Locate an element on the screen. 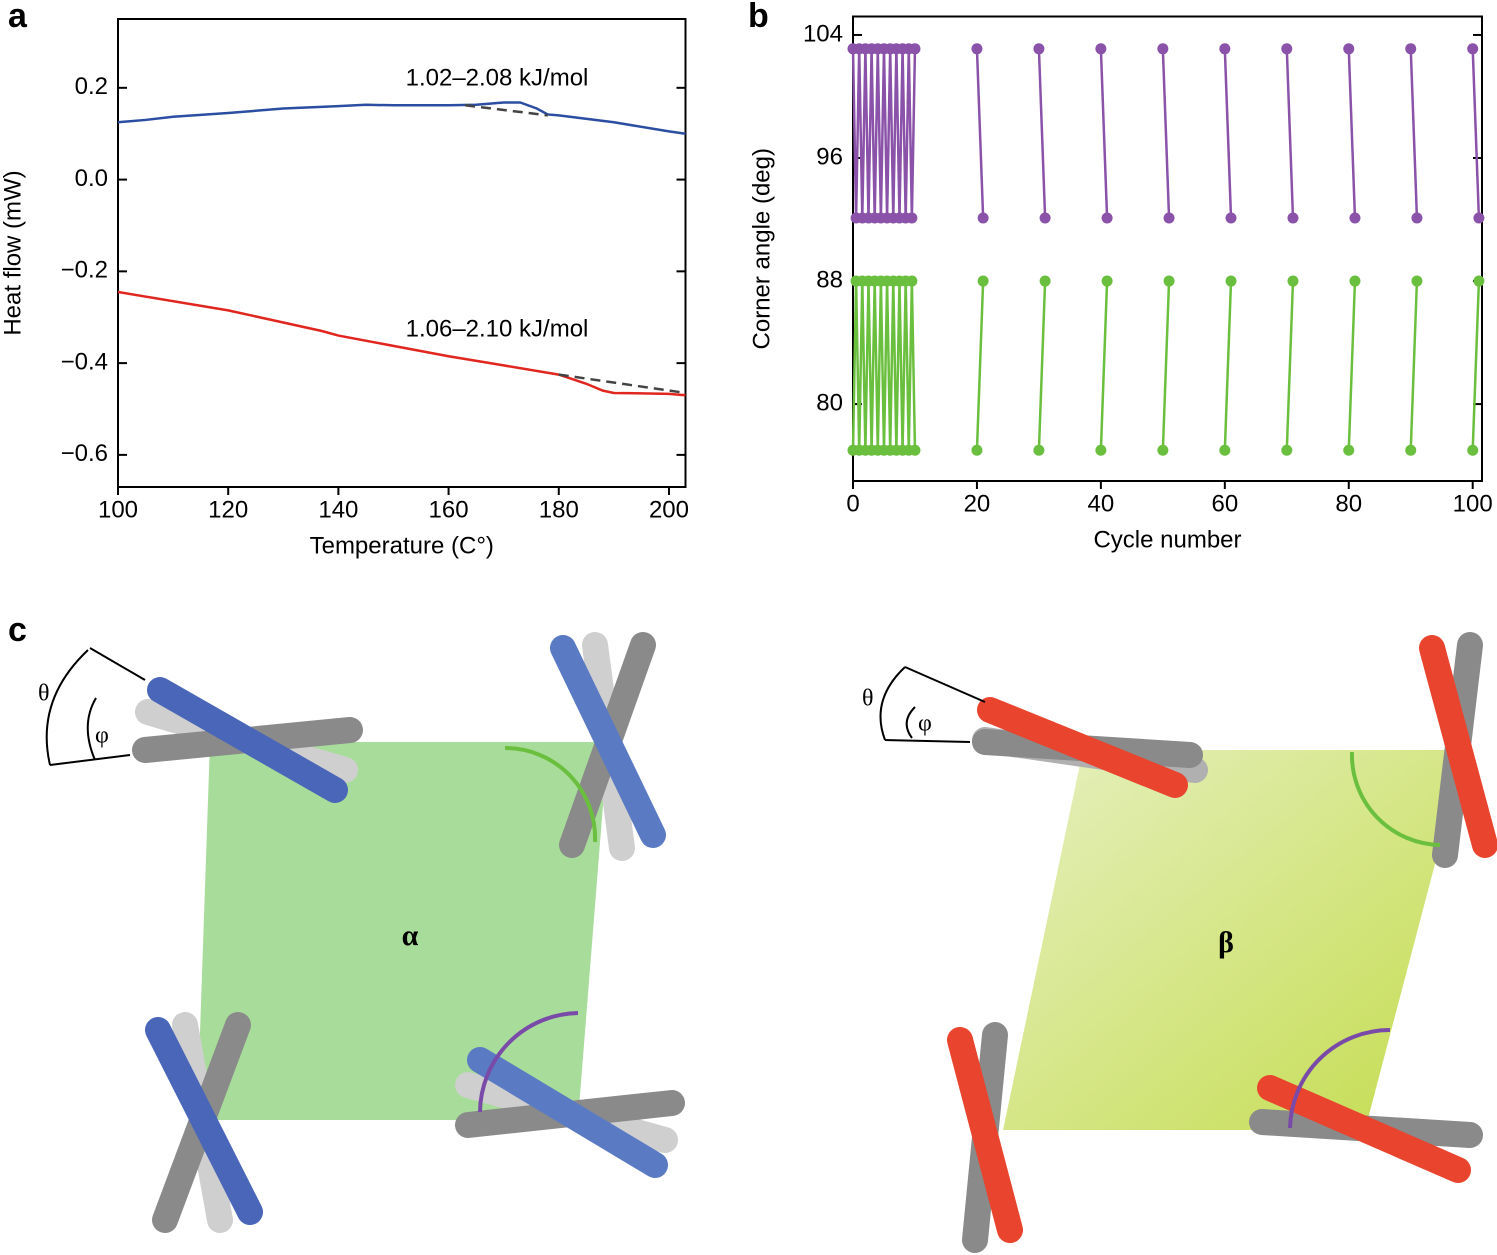  x-tick-label: 180 is located at coordinates (559, 509).